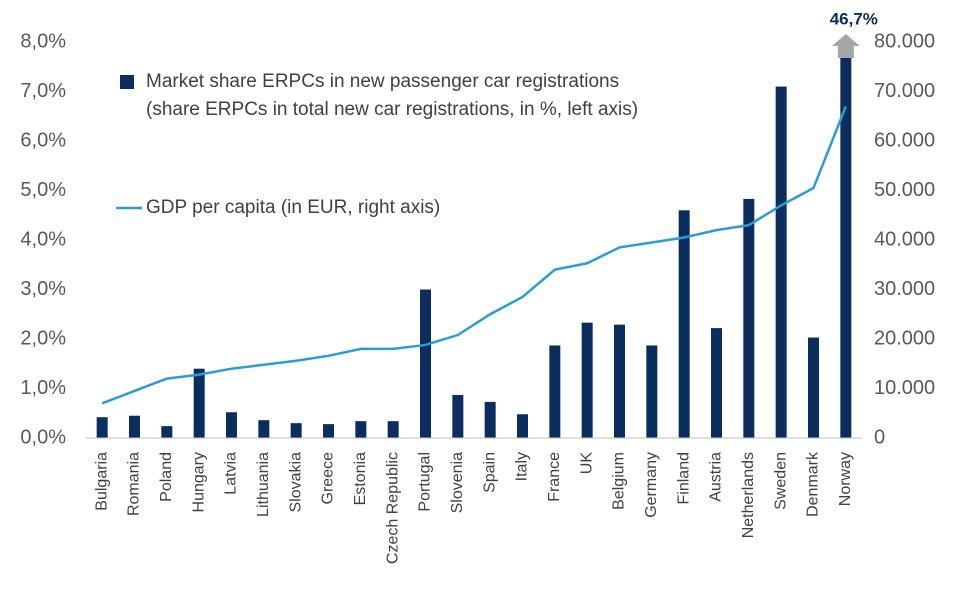 The image size is (960, 600). Describe the element at coordinates (392, 508) in the screenshot. I see `x-tick-label: Czech Republic` at that location.